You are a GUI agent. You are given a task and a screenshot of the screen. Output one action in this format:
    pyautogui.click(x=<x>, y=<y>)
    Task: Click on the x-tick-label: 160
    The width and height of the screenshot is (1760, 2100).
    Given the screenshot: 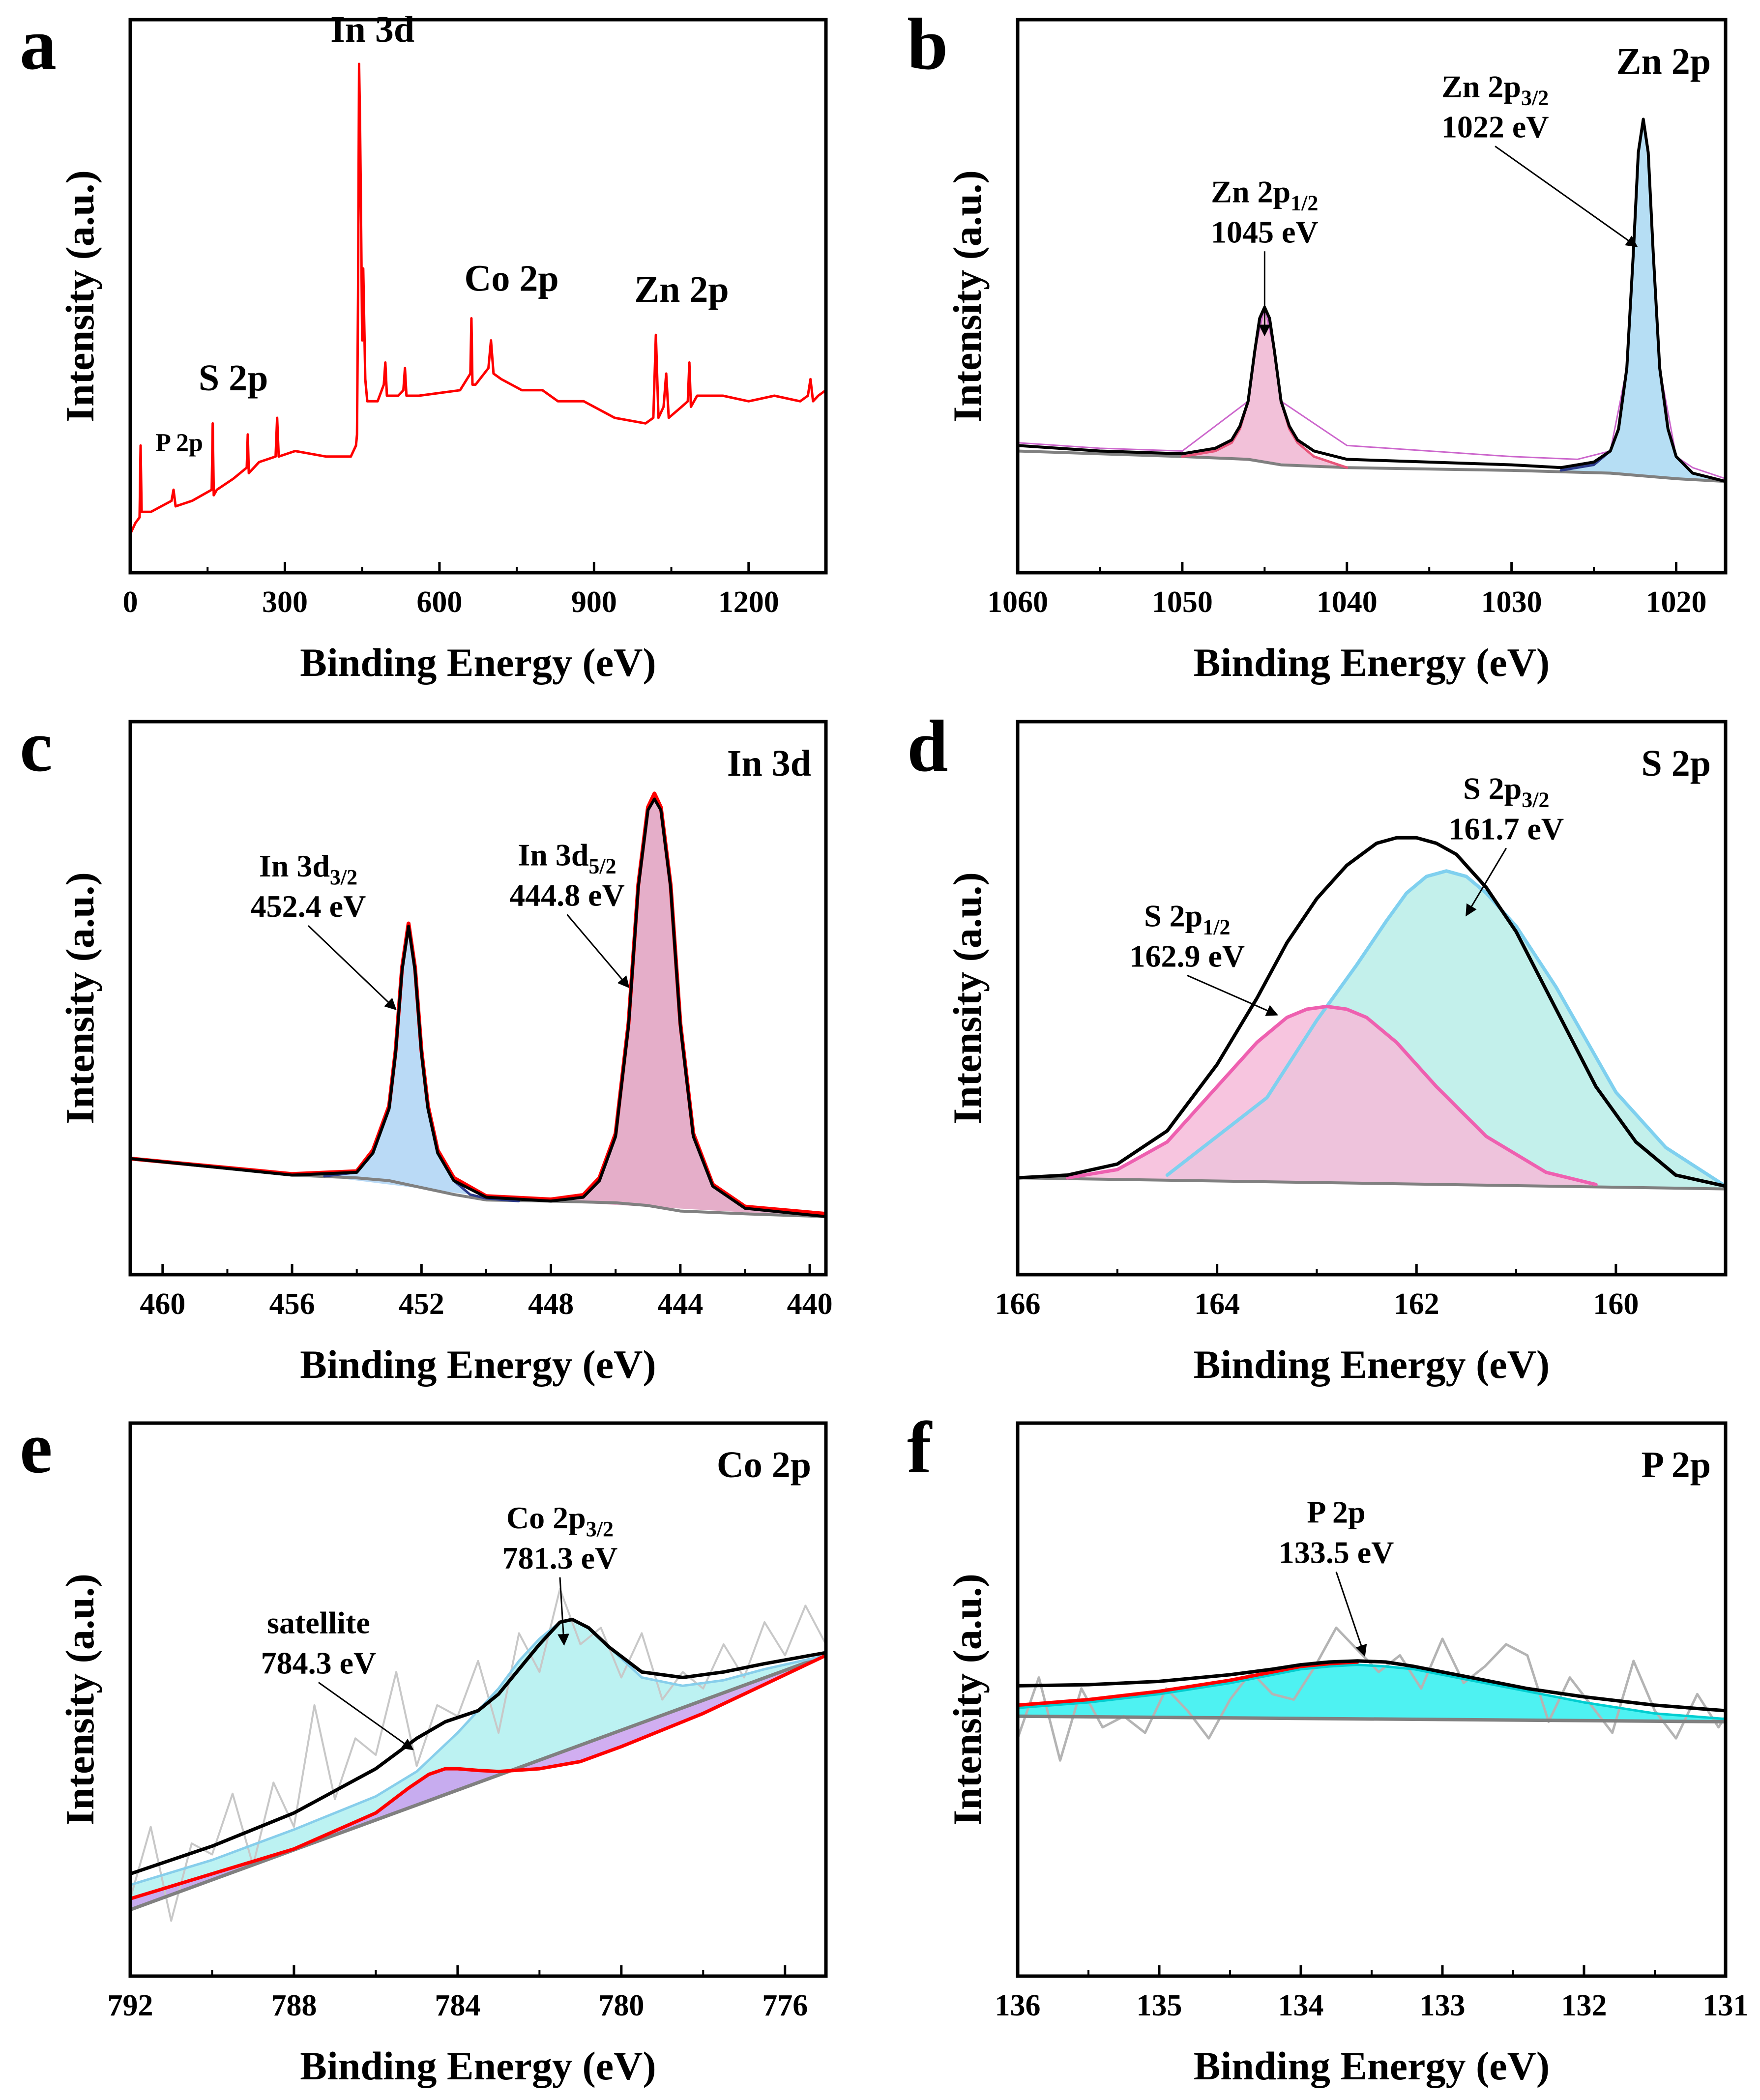 What is the action you would take?
    pyautogui.click(x=1616, y=1304)
    